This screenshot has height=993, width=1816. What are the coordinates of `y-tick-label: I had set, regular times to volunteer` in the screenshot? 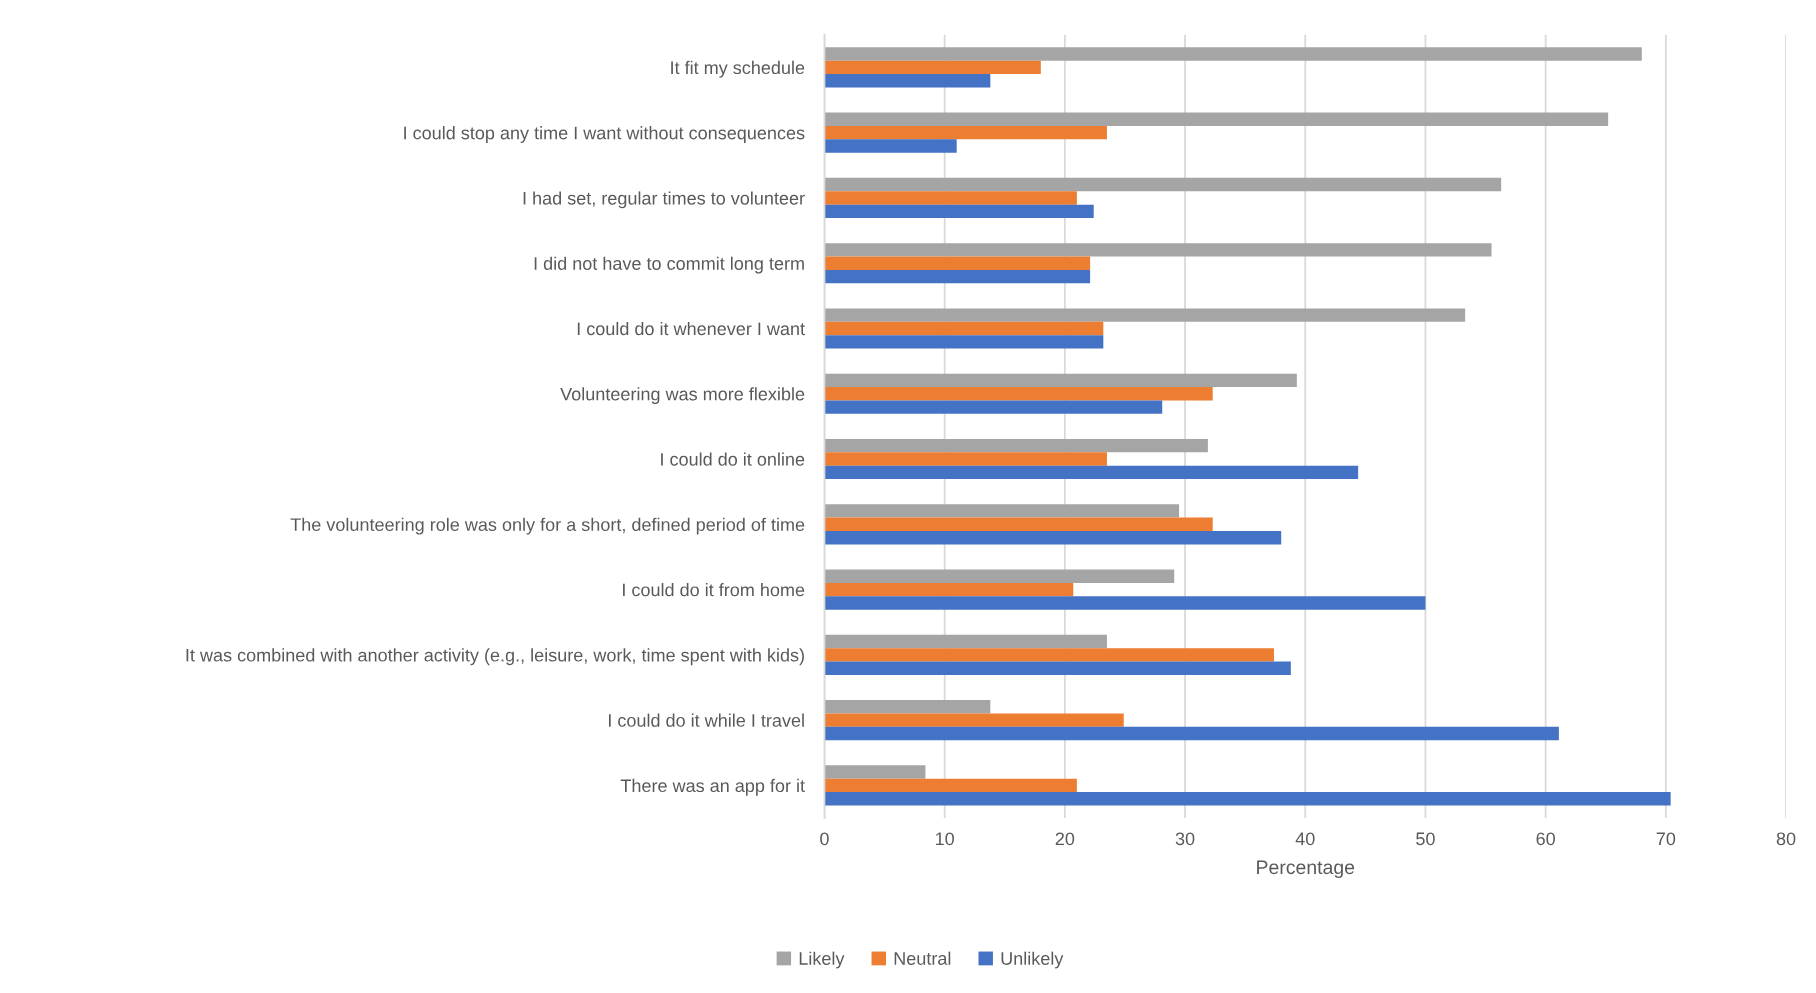 It's located at (664, 200).